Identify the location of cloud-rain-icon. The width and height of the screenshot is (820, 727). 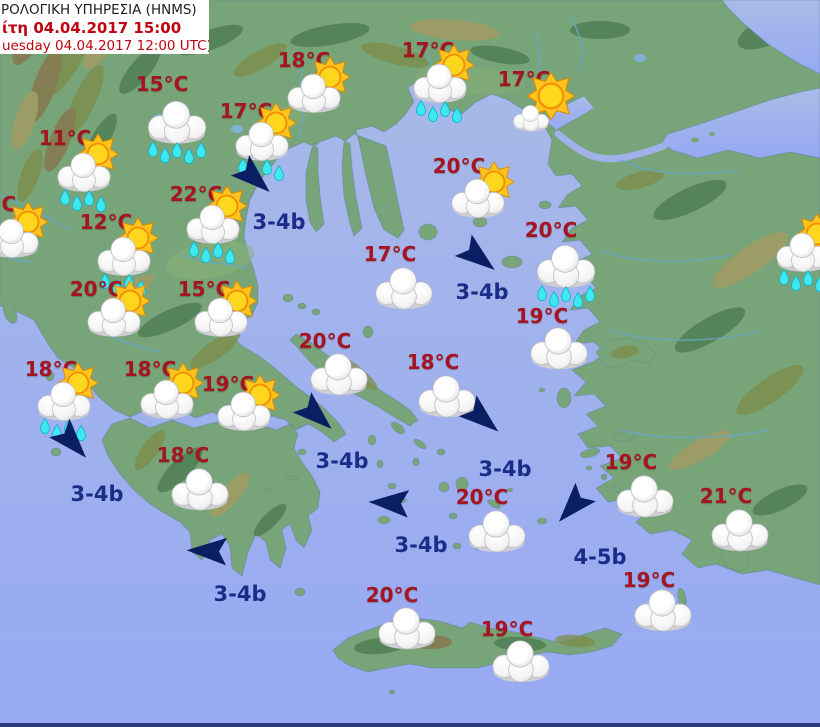
(566, 276).